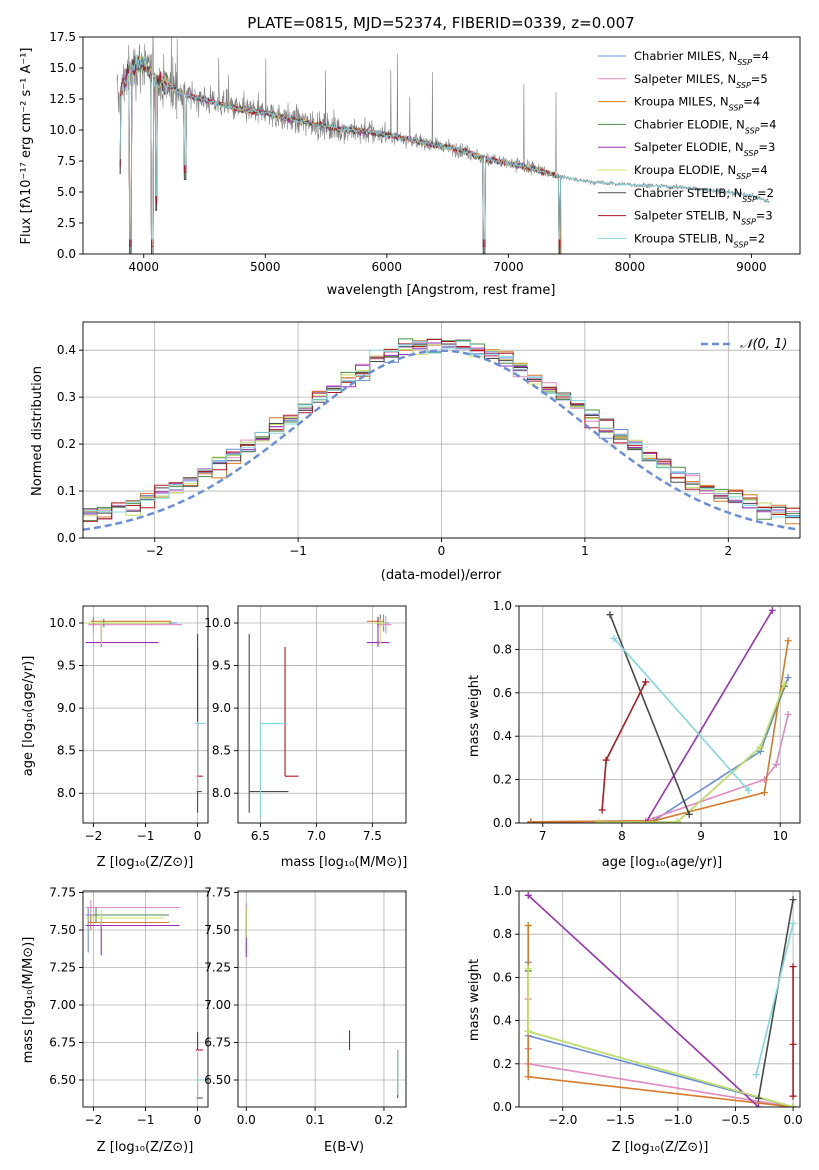  What do you see at coordinates (62, 99) in the screenshot?
I see `y-tick-label: 12.5` at bounding box center [62, 99].